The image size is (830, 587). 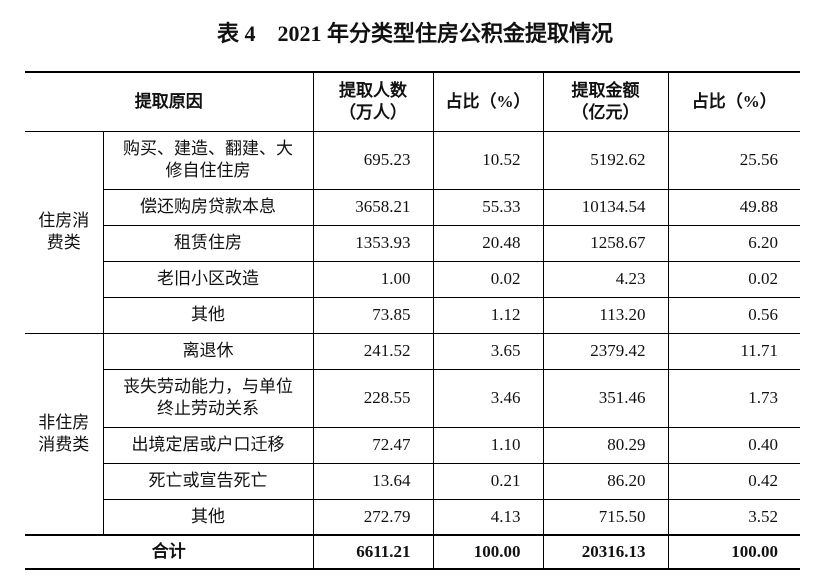 What do you see at coordinates (373, 207) in the screenshot?
I see `value-cell: 3658.21` at bounding box center [373, 207].